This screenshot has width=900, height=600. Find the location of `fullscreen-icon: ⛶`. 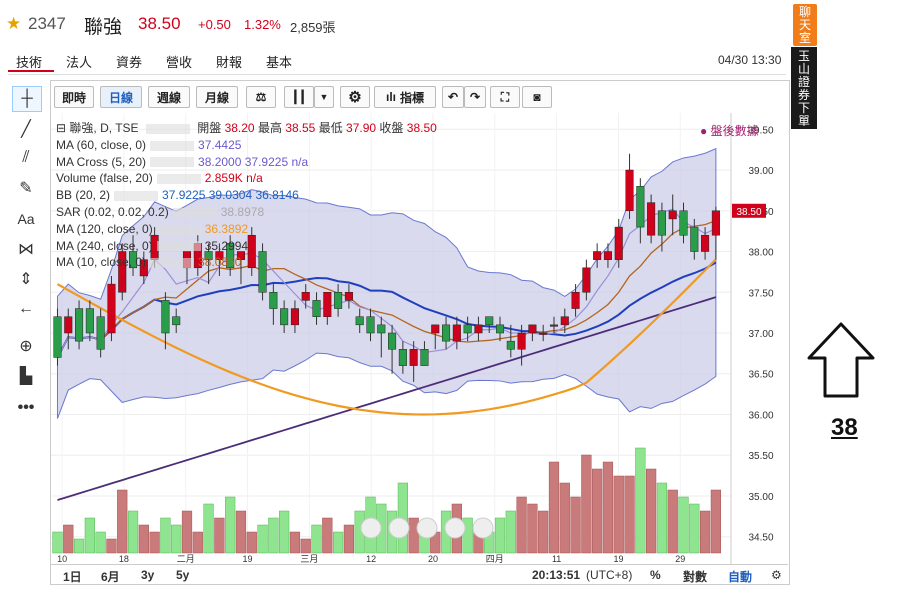

fullscreen-icon: ⛶ is located at coordinates (505, 97).